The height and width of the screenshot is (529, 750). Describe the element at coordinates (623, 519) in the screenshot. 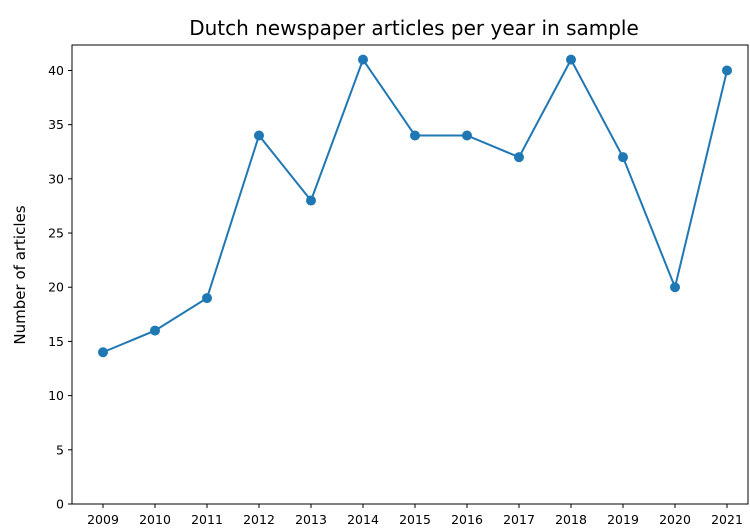

I see `x-tick-label: 2019` at that location.